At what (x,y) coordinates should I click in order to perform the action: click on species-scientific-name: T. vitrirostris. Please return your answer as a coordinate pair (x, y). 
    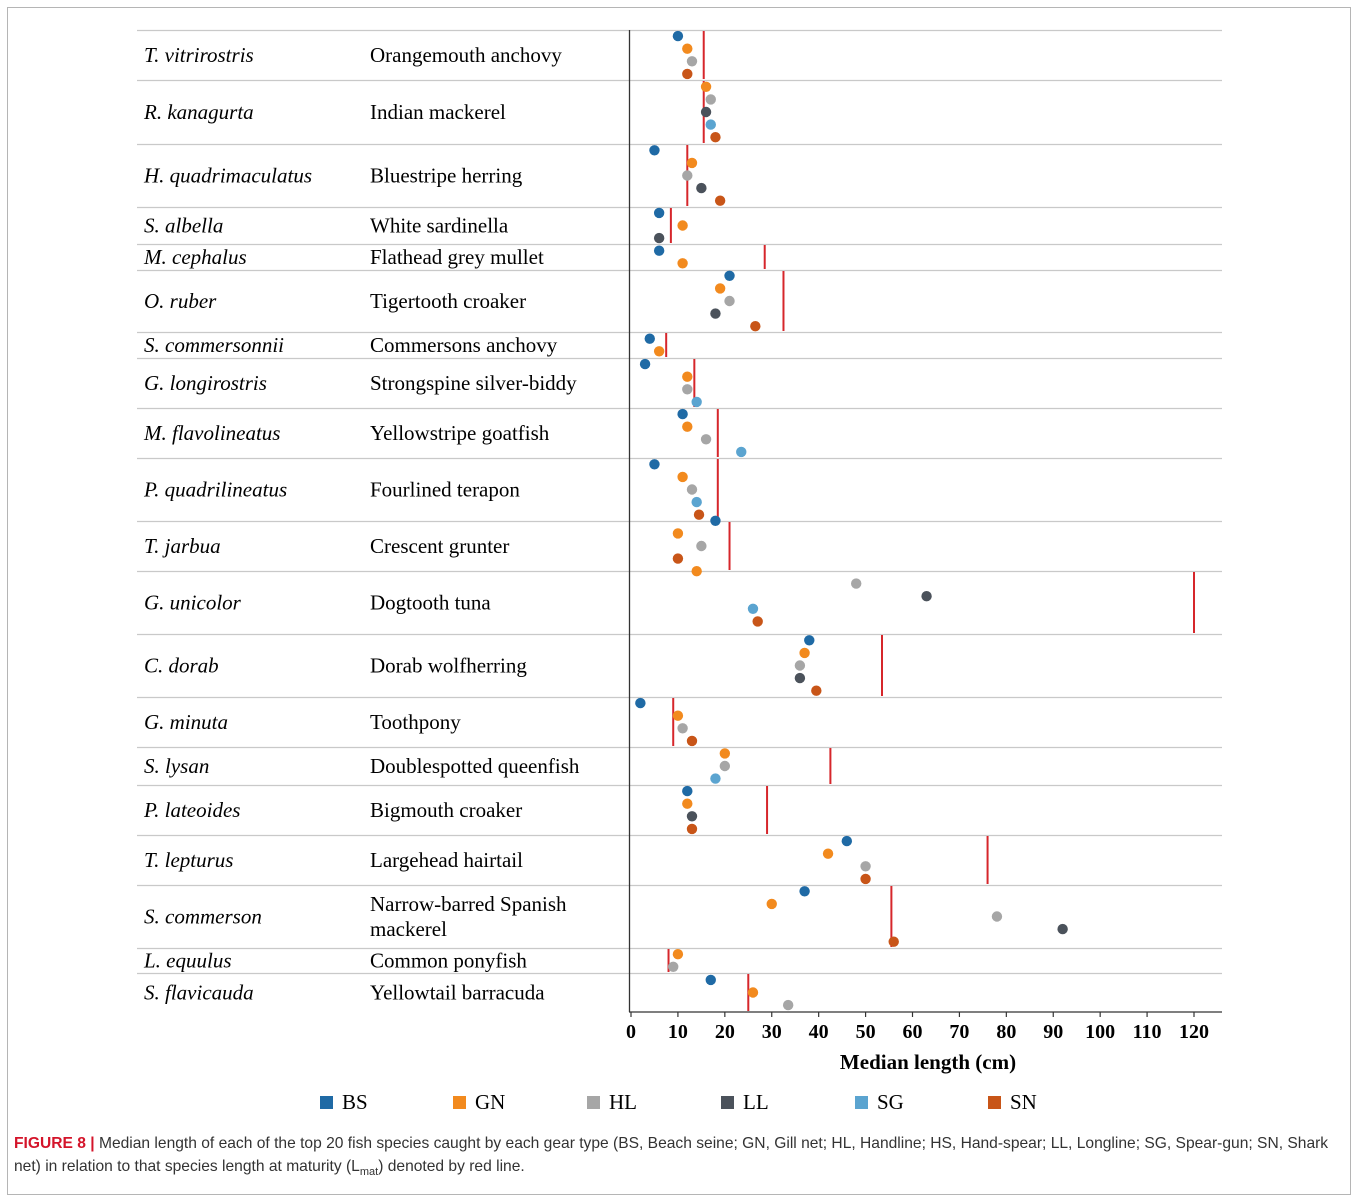
    Looking at the image, I should click on (199, 55).